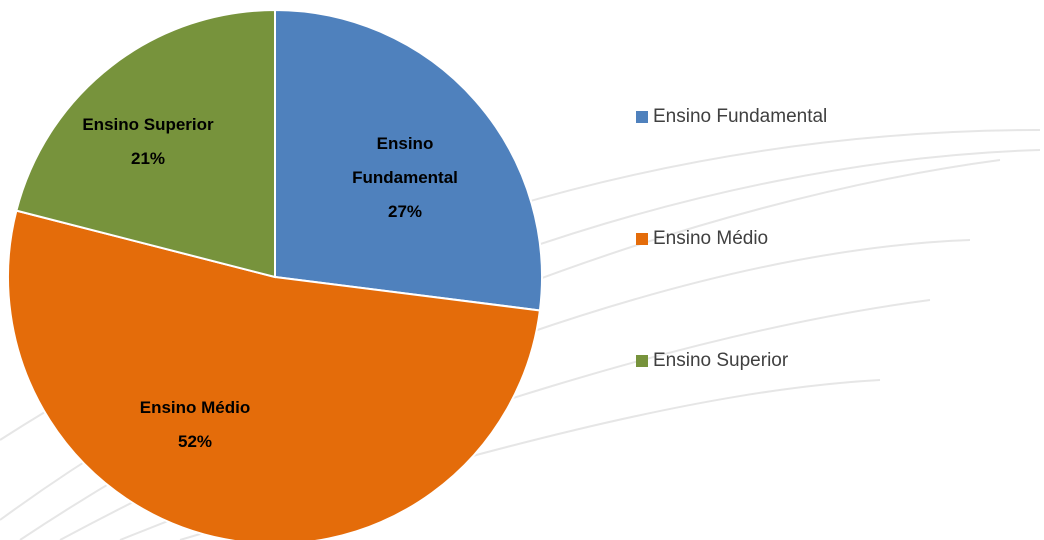  I want to click on data-label-category: Ensino Fundamental, so click(405, 160).